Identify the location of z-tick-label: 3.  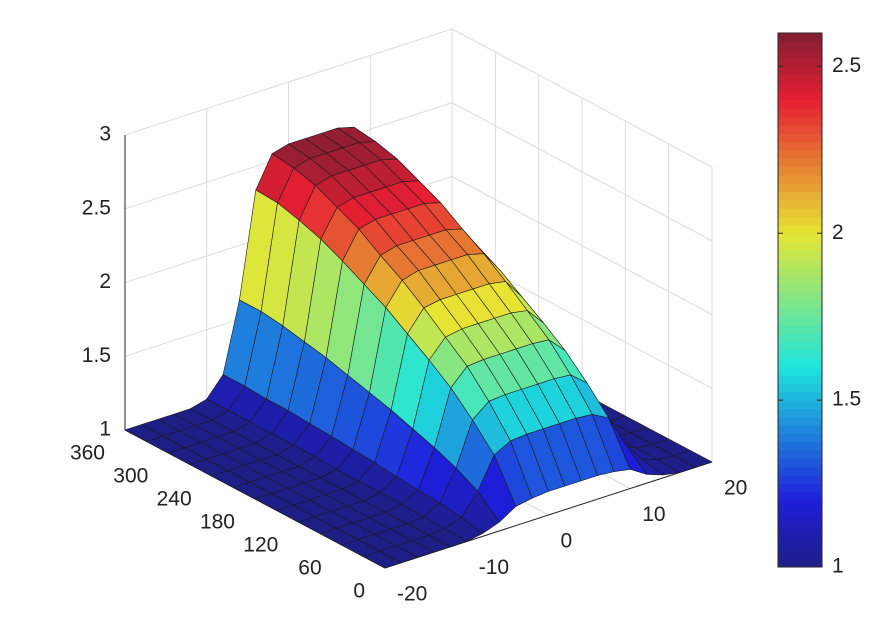
(105, 134).